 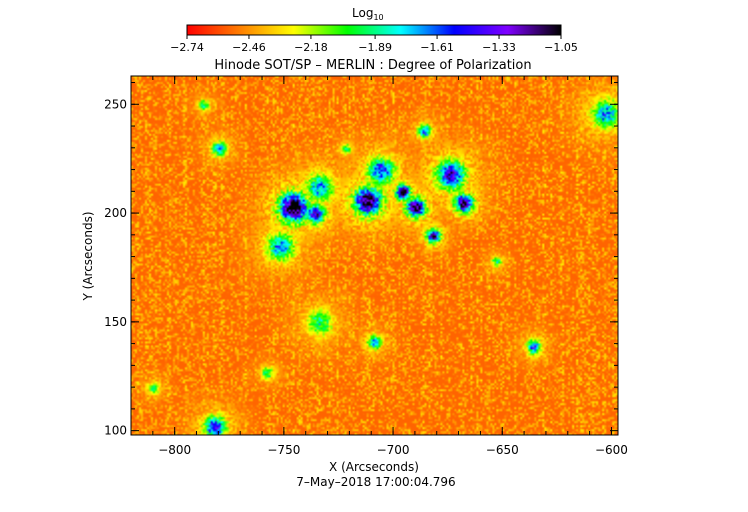 I want to click on colorbar-ticks: −2.74 −2.46 −2.18 −1.89 −1.61 −1.33 −1.05, so click(x=374, y=44).